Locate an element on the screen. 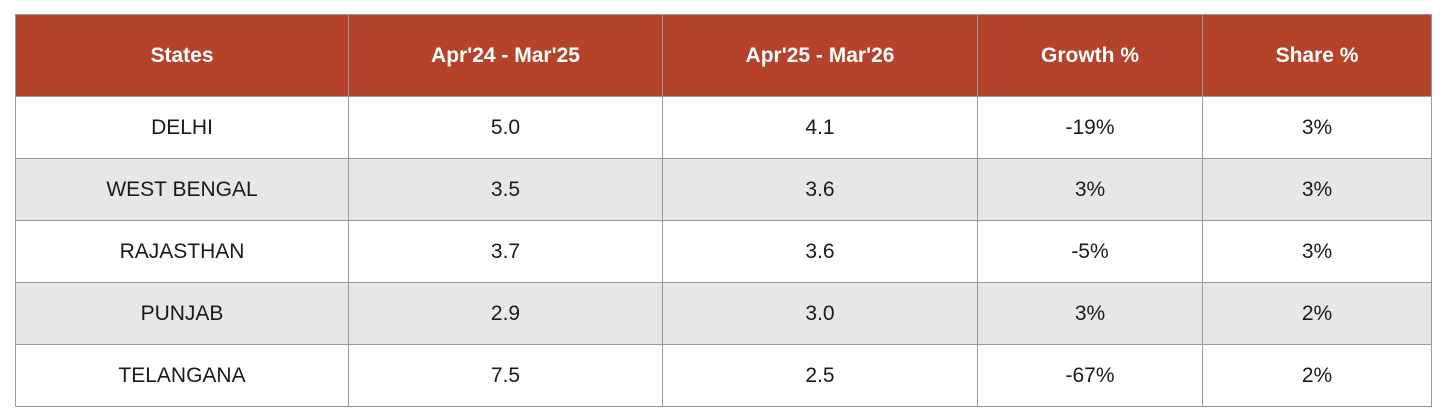 This screenshot has height=419, width=1446. state-cell: RAJASTHAN is located at coordinates (182, 251).